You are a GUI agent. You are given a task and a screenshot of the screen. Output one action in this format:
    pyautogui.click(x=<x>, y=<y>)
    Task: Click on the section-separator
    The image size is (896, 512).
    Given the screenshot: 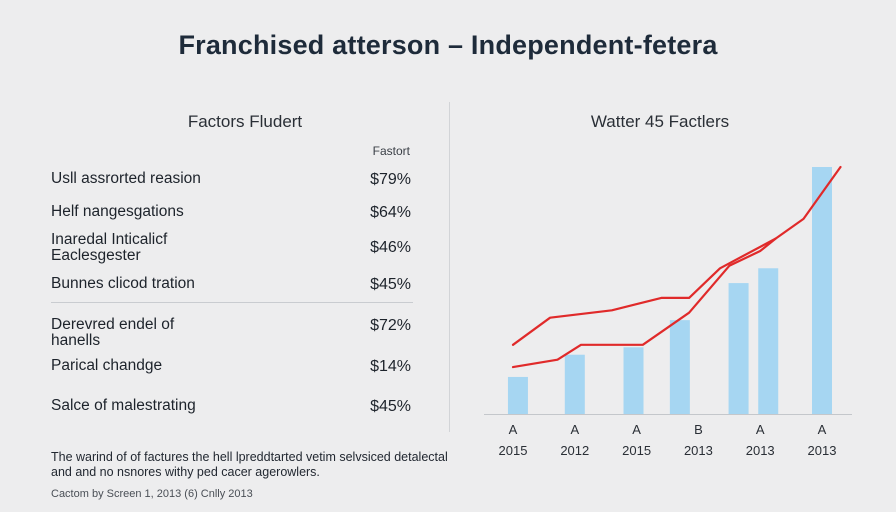 What is the action you would take?
    pyautogui.click(x=449, y=267)
    